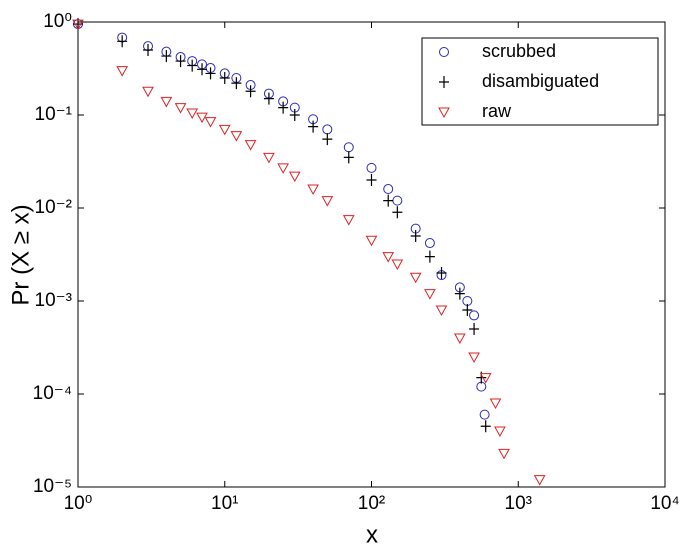 Image resolution: width=692 pixels, height=551 pixels. What do you see at coordinates (54, 207) in the screenshot?
I see `y-tick-label: 10⁻²` at bounding box center [54, 207].